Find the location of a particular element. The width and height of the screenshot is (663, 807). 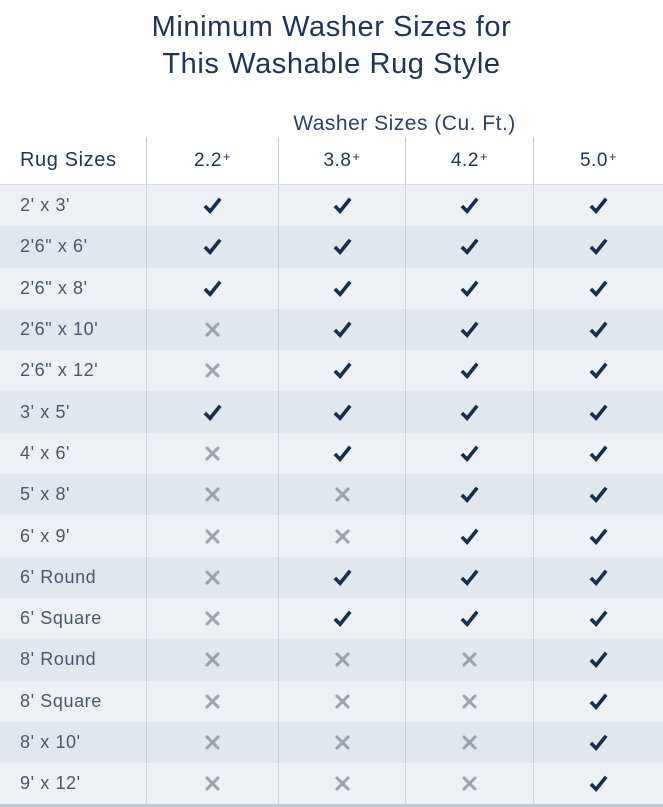

rug-size-label: 2'6" x 12' is located at coordinates (59, 370).